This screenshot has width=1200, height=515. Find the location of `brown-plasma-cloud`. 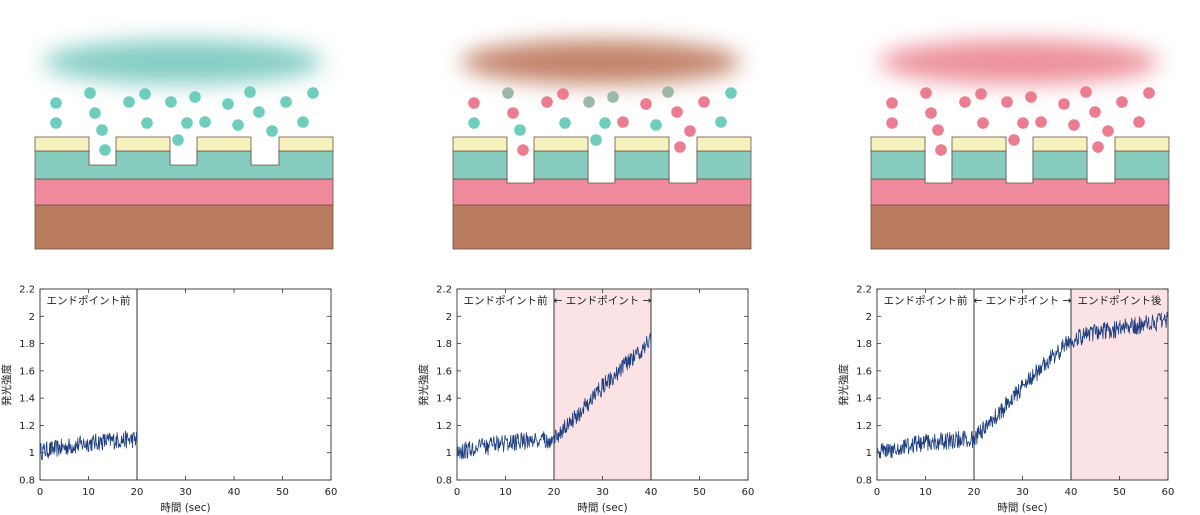

brown-plasma-cloud is located at coordinates (601, 62).